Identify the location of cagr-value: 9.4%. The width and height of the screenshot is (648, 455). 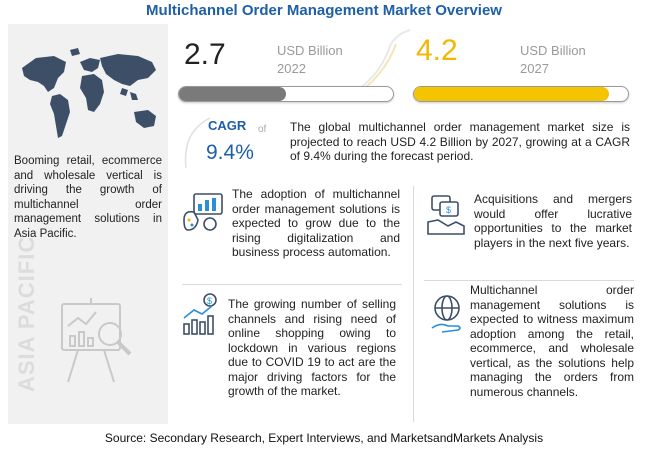
(230, 152).